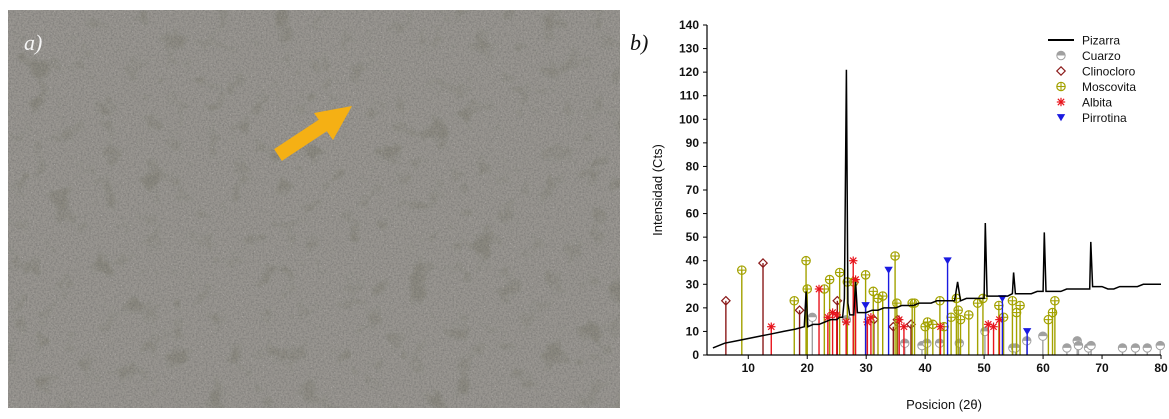 This screenshot has width=1169, height=419. I want to click on x-tick-label: 20, so click(808, 368).